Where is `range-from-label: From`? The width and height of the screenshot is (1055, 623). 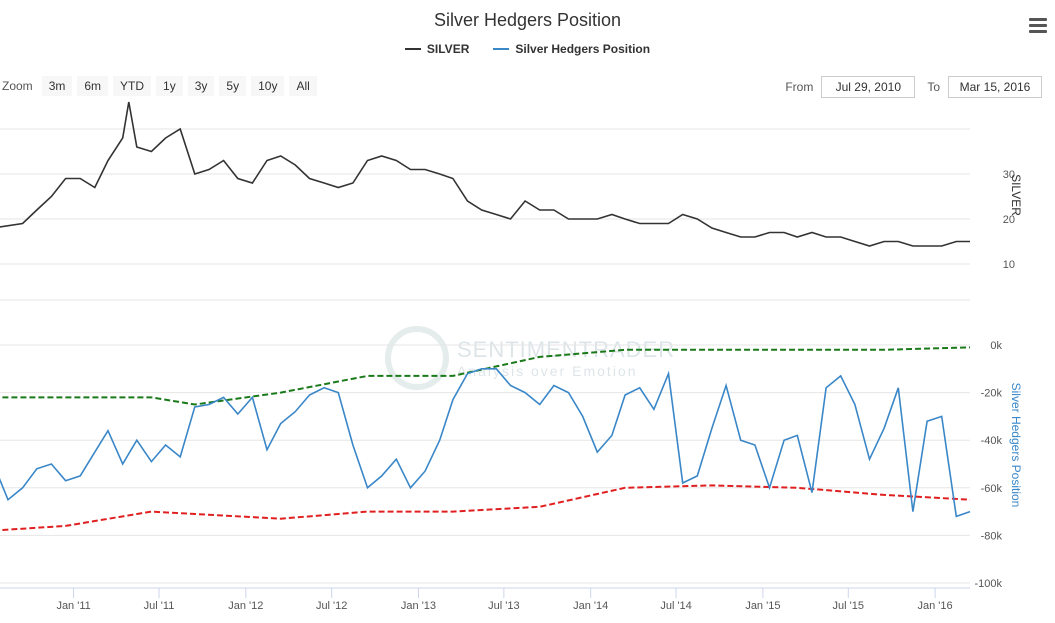
range-from-label: From is located at coordinates (799, 87).